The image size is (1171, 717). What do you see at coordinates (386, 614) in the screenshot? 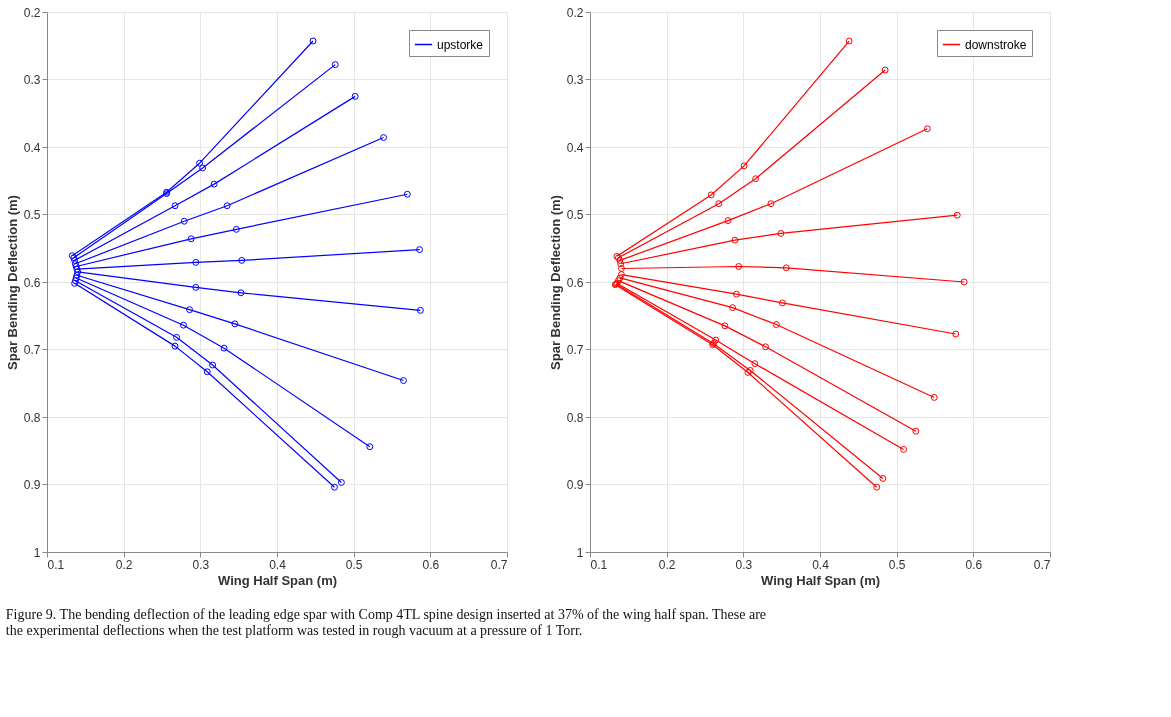
I see `caption: Figure 9. The bending deflection of the leading edge spar with Comp 4TL spine design inserted at 37% of the wing half span. These are` at bounding box center [386, 614].